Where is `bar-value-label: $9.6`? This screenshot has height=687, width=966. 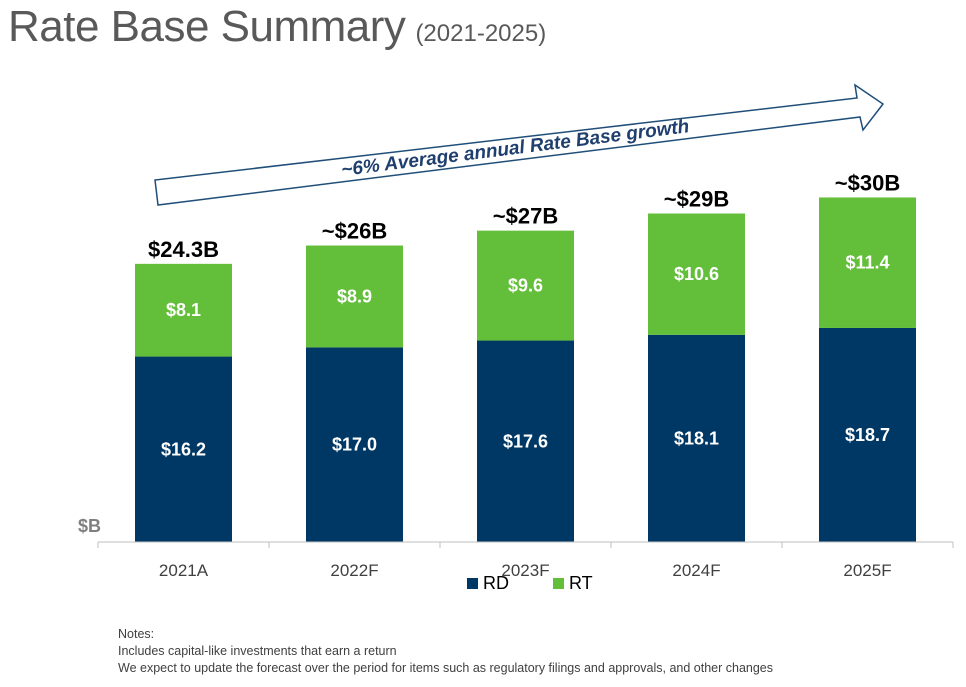
bar-value-label: $9.6 is located at coordinates (525, 286).